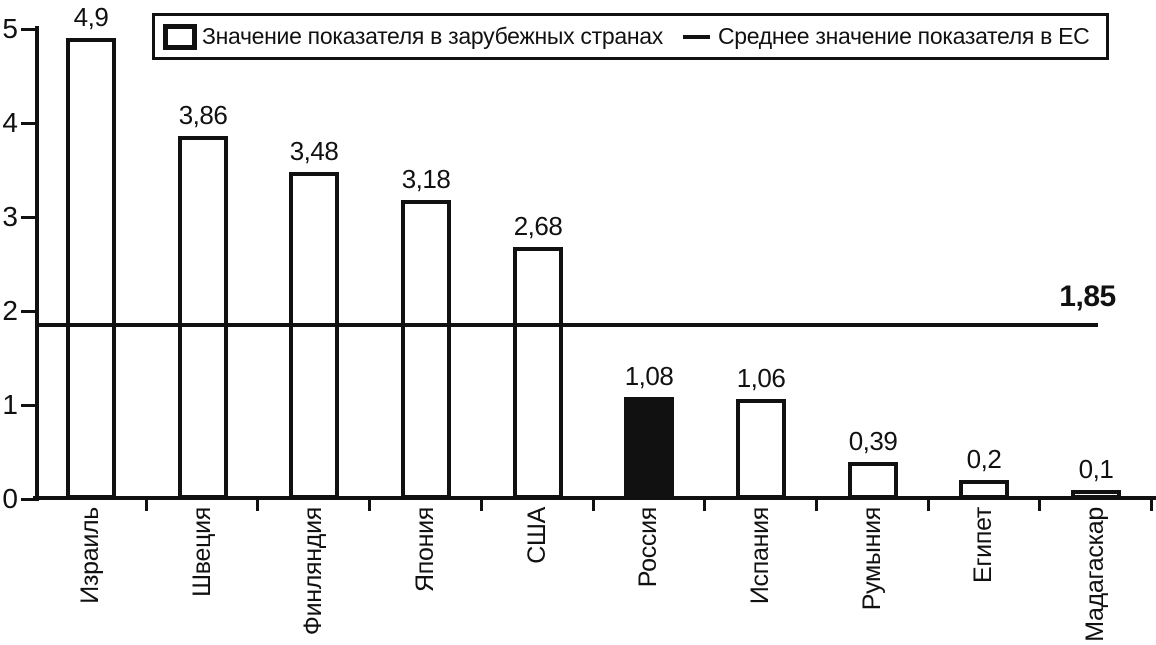  What do you see at coordinates (538, 226) in the screenshot?
I see `bar-value-label: 2,68` at bounding box center [538, 226].